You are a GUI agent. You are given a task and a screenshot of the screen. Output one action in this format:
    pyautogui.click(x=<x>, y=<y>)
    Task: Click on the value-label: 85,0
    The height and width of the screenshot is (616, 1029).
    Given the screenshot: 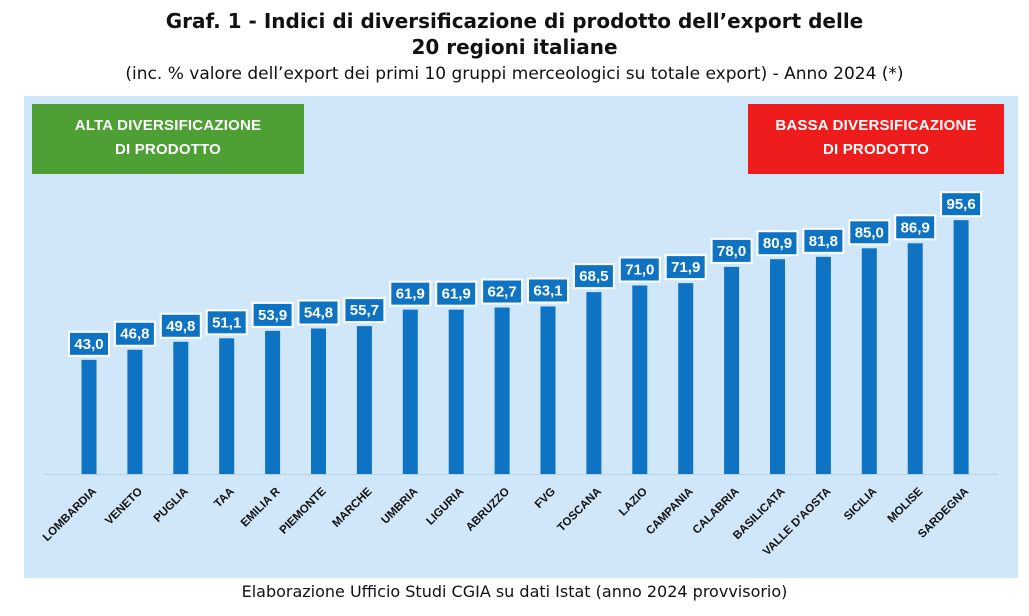 What is the action you would take?
    pyautogui.click(x=869, y=232)
    